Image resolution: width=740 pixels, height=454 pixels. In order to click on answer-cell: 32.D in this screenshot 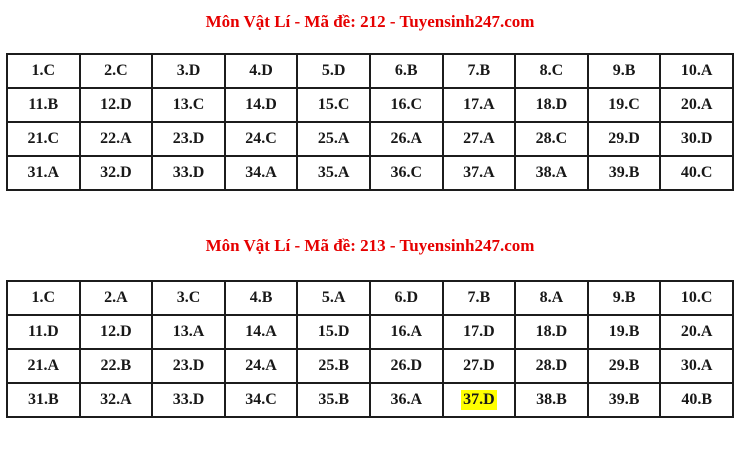, I will do `click(116, 173)`.